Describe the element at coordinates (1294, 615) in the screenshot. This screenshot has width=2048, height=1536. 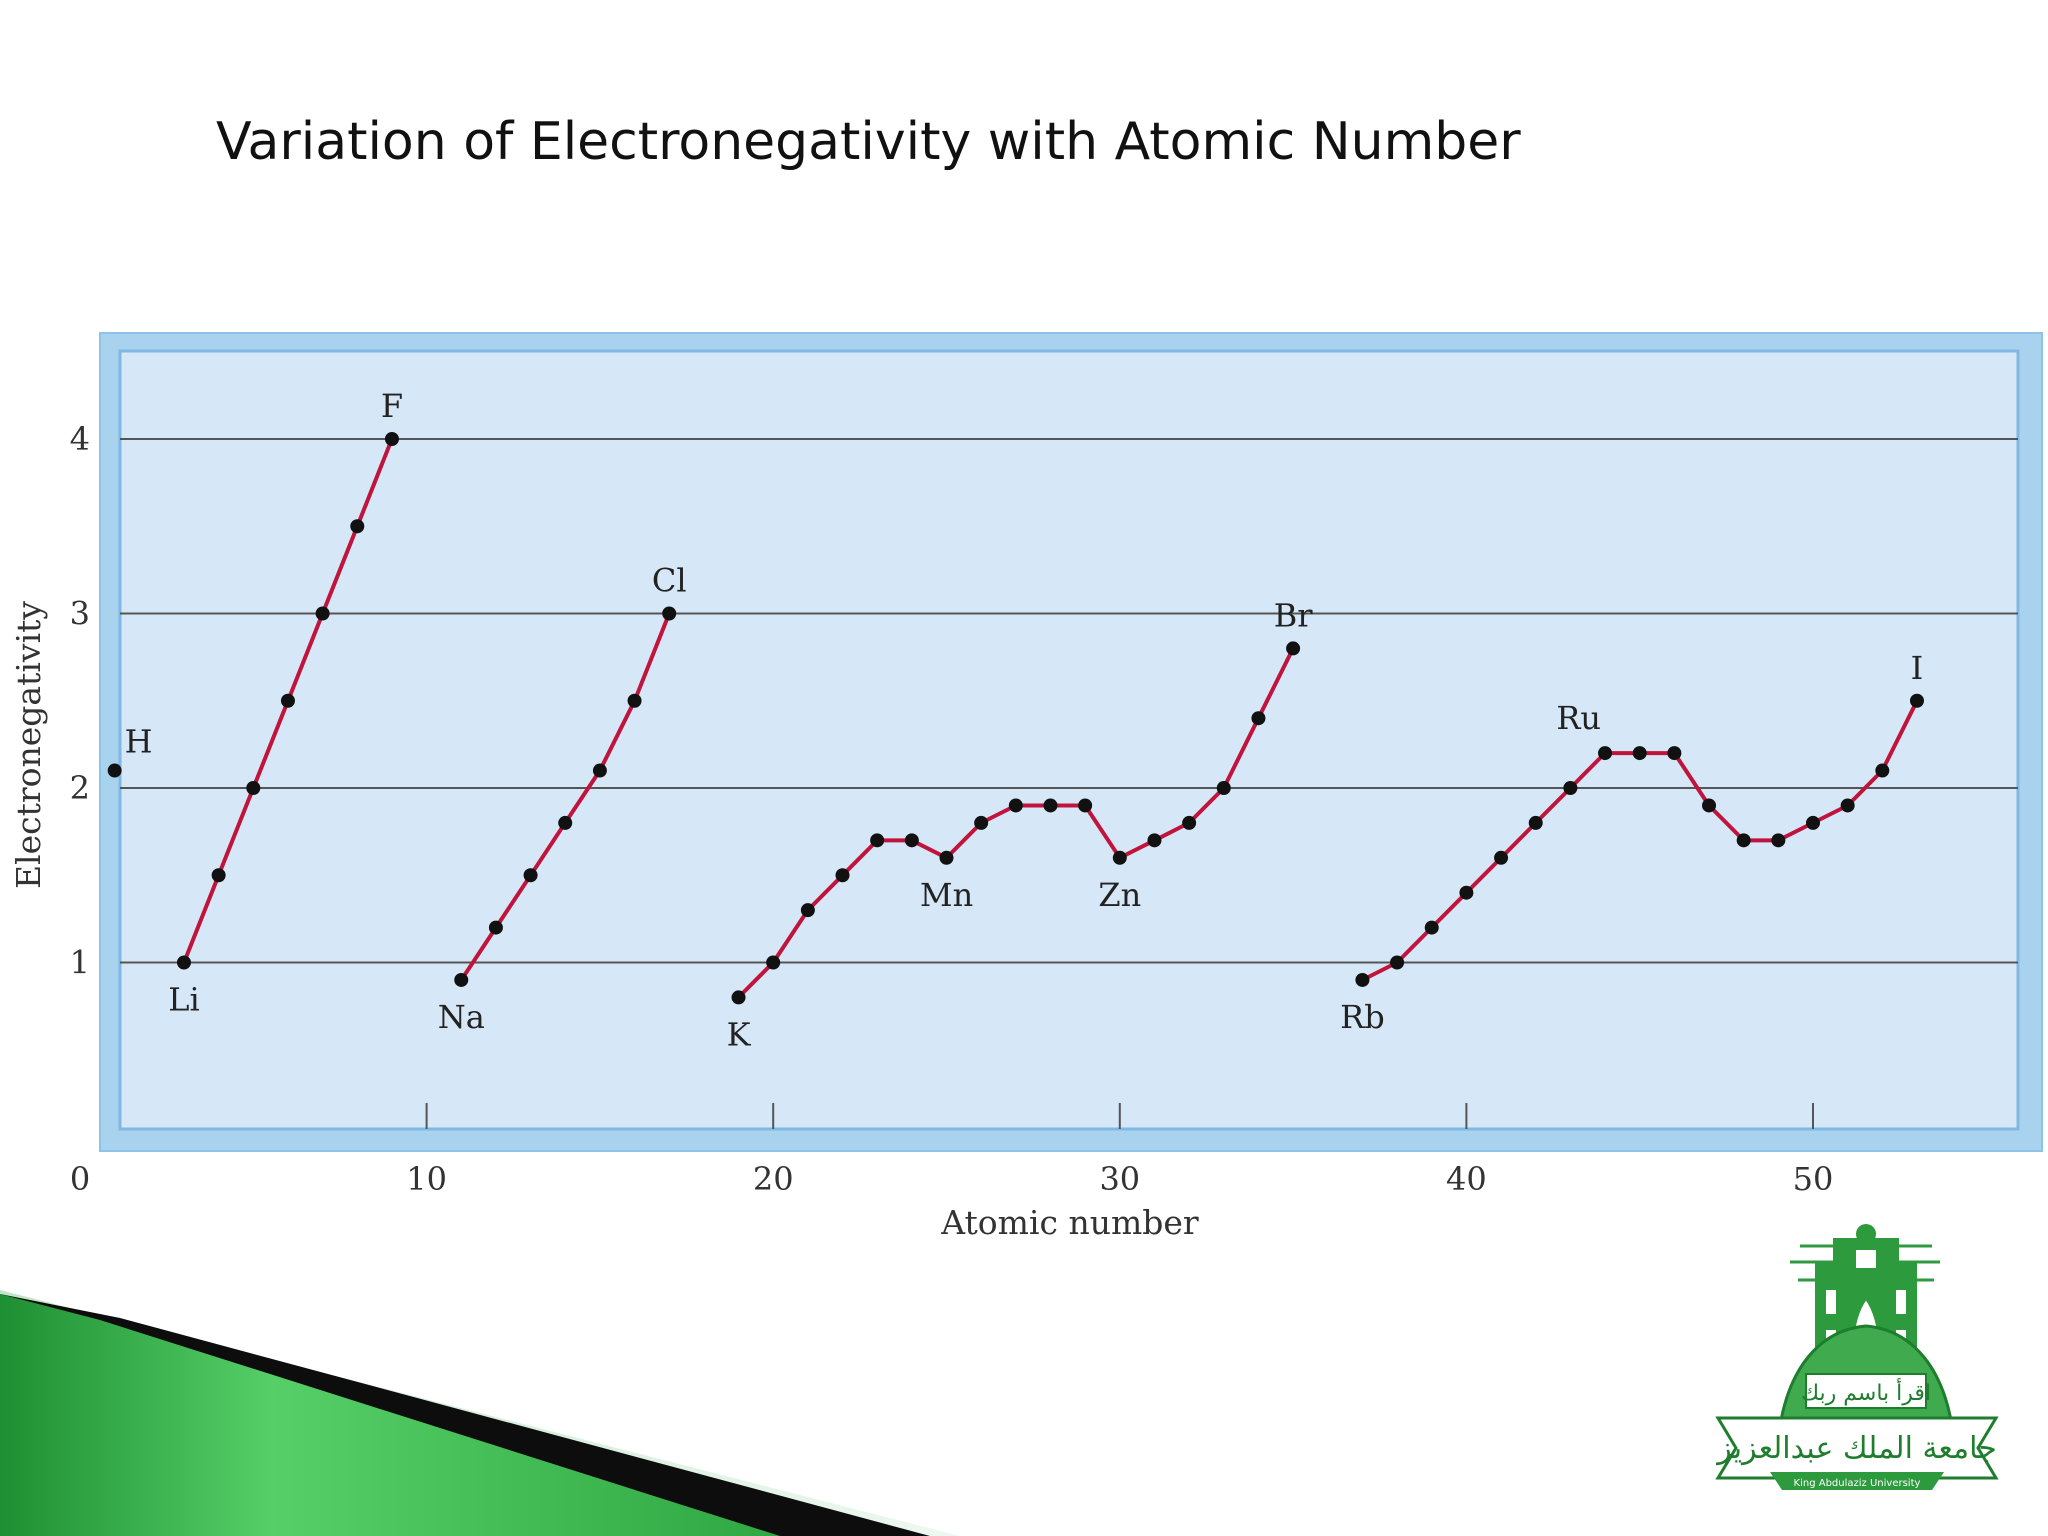
I see `element-label-br: Br` at that location.